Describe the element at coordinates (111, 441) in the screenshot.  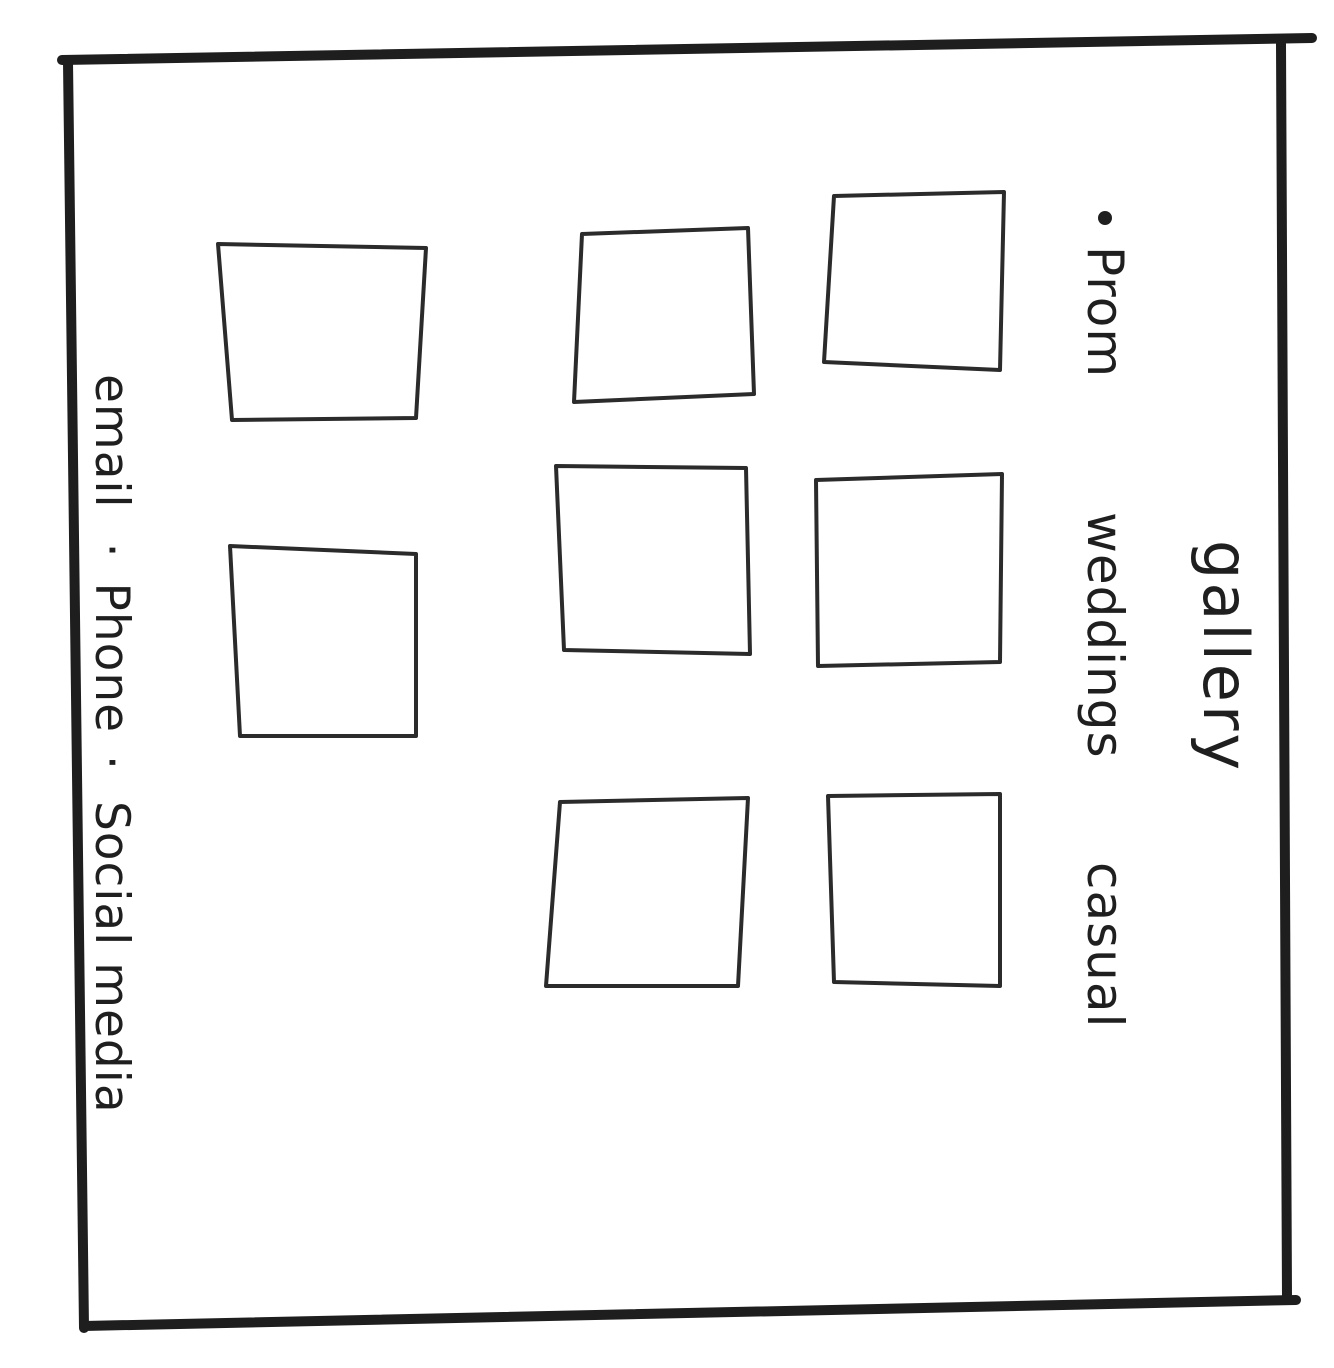
I see `email-link: email` at that location.